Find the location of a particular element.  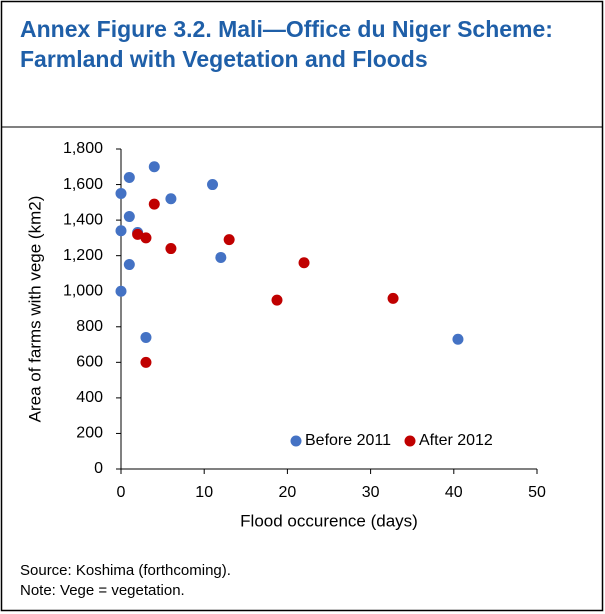

y-tick-label: 800 is located at coordinates (89, 326).